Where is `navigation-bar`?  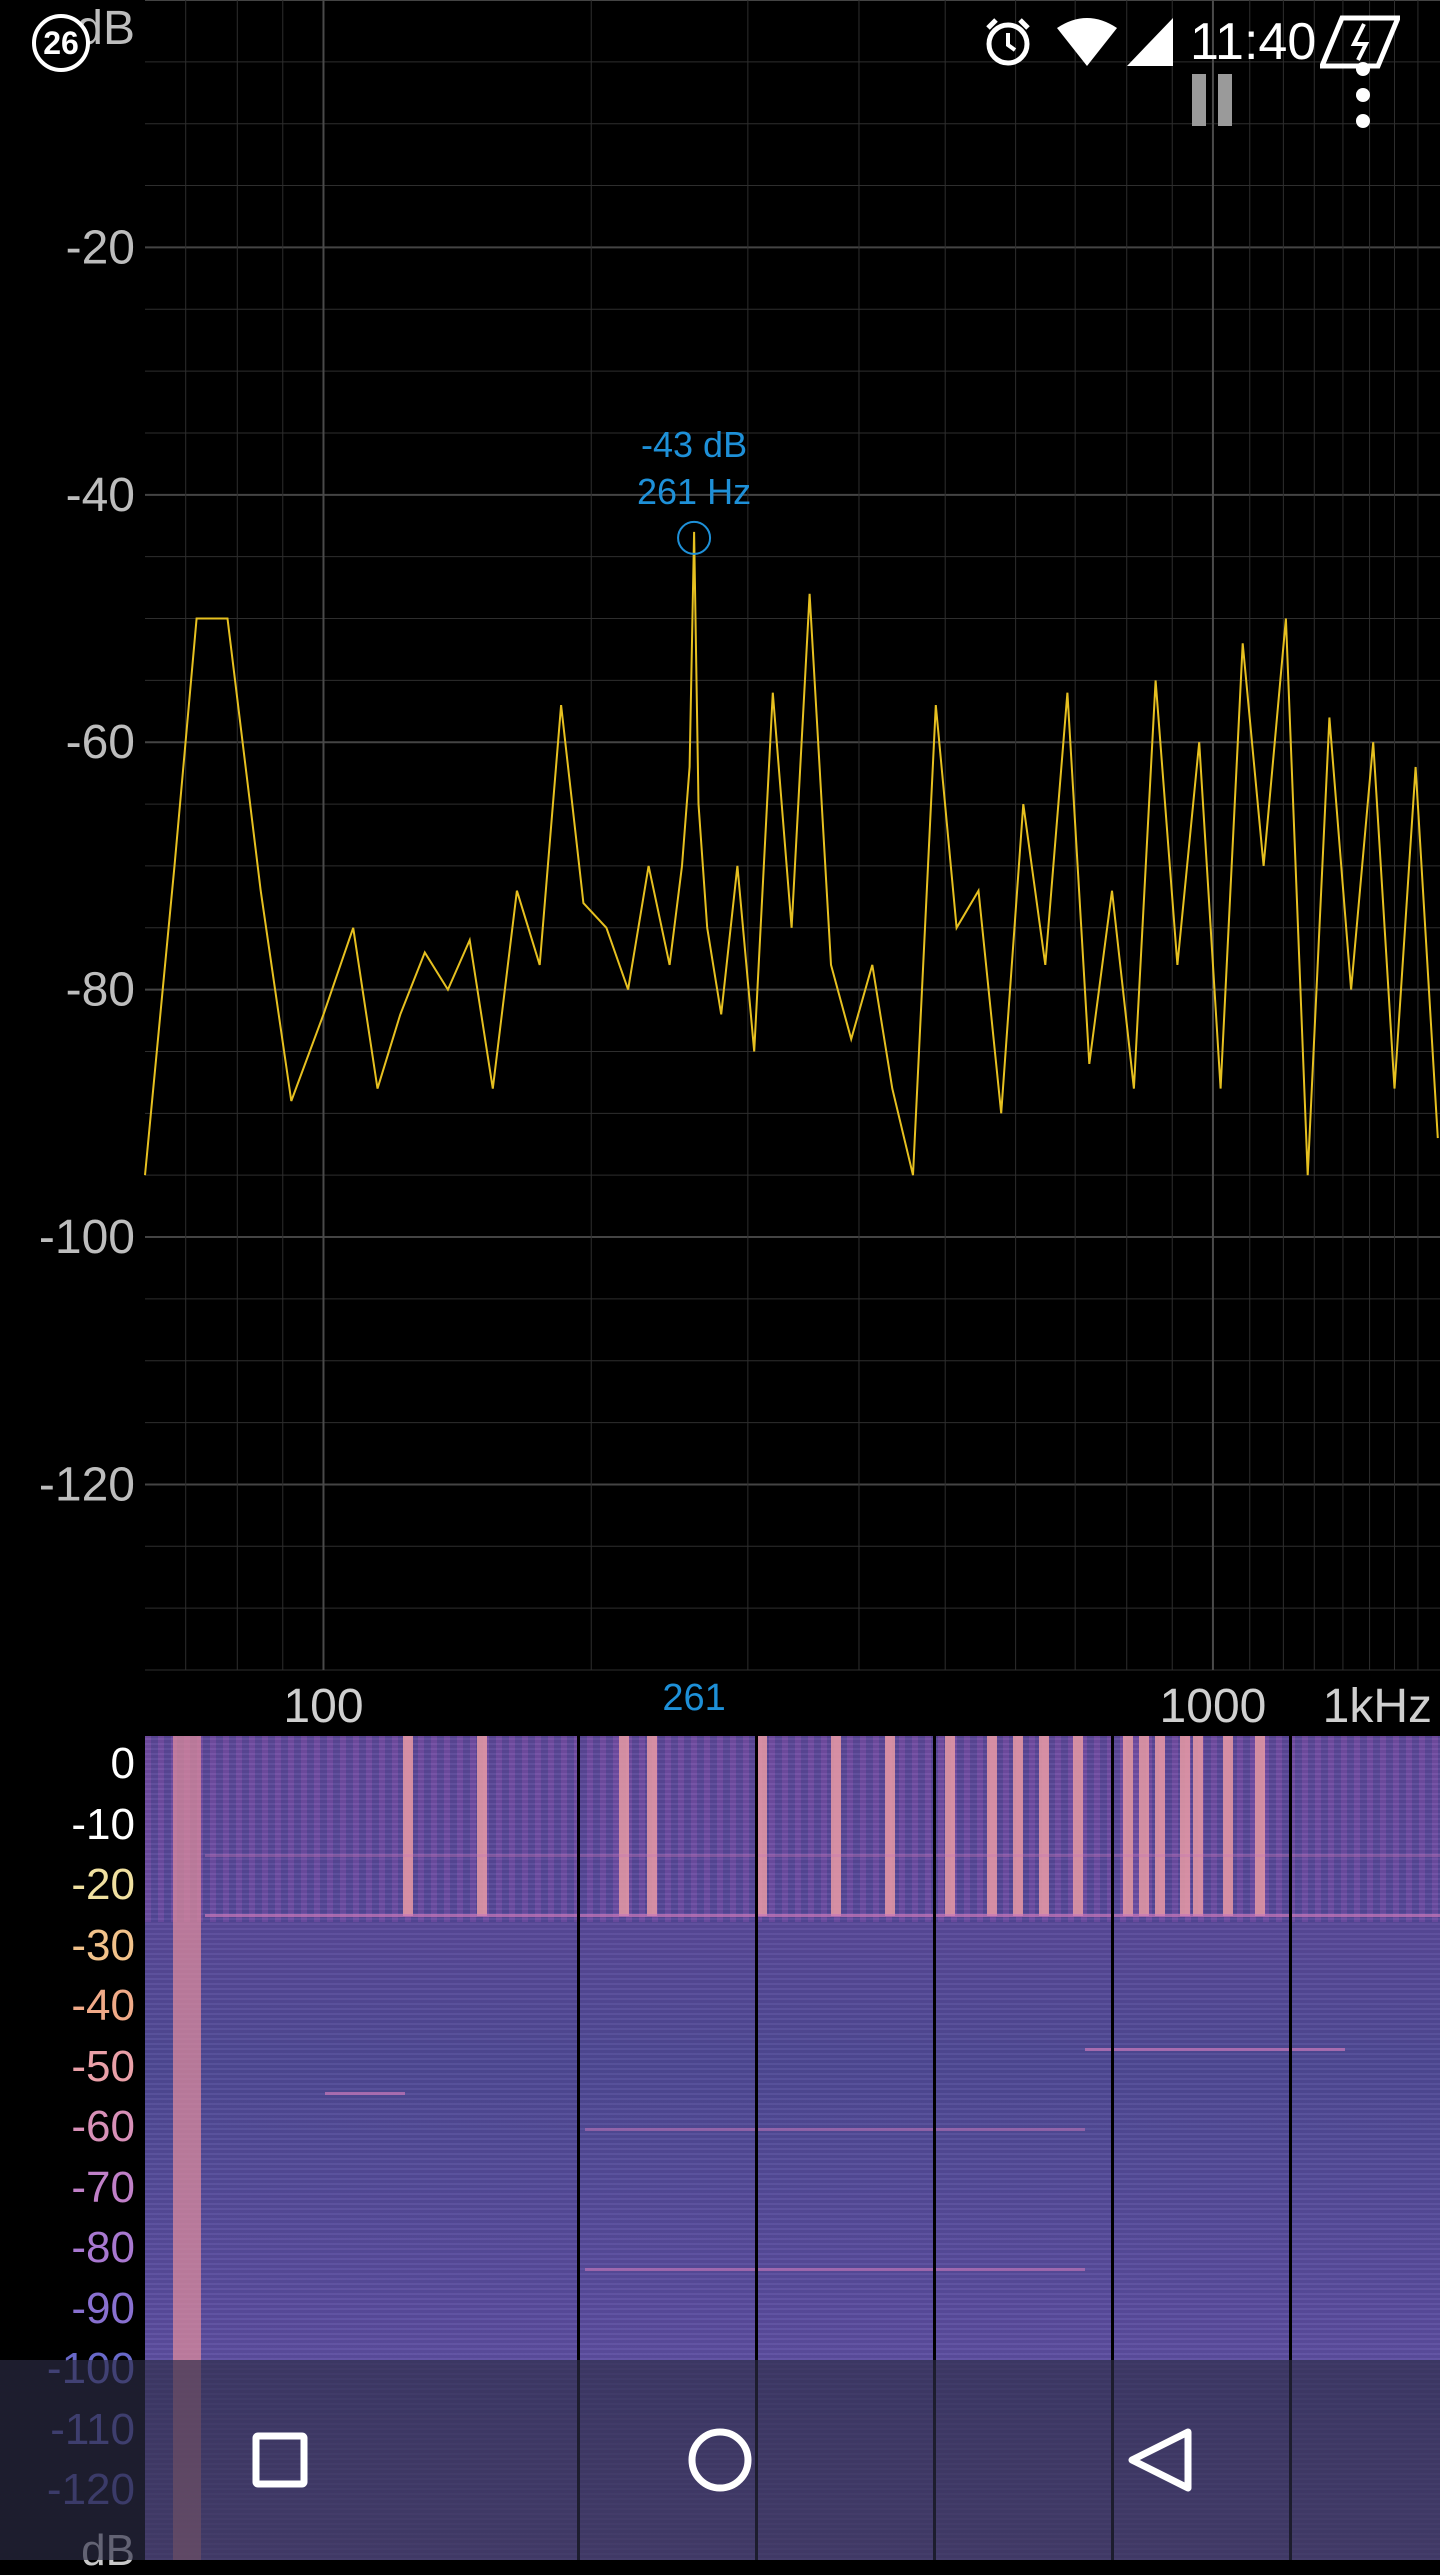 navigation-bar is located at coordinates (720, 2460).